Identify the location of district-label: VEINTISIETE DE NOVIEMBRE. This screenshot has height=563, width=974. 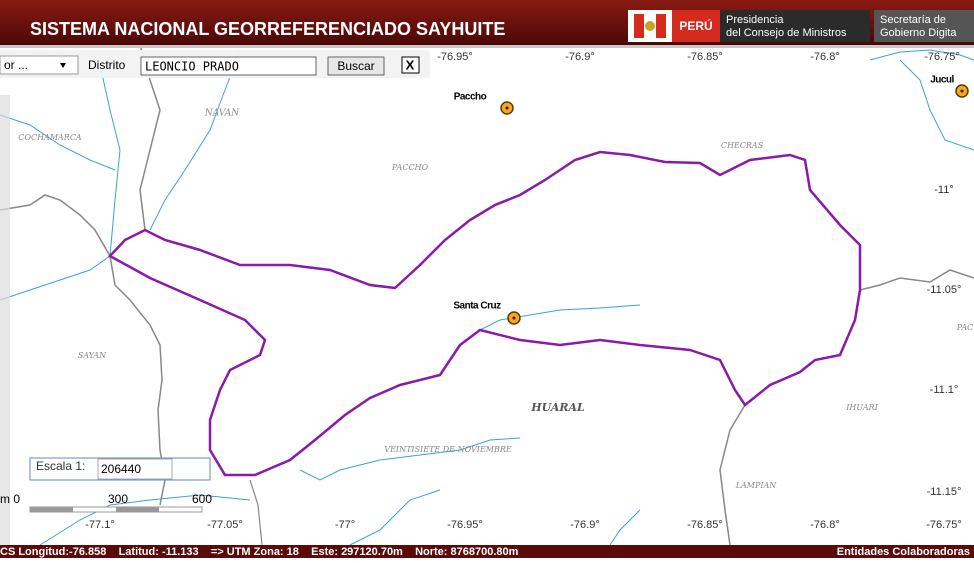
(448, 449).